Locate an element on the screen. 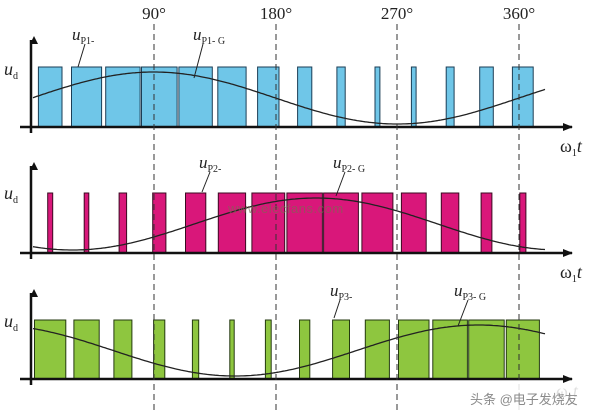 This screenshot has height=414, width=591. y-axis-label-phase-3: ud is located at coordinates (11, 322).